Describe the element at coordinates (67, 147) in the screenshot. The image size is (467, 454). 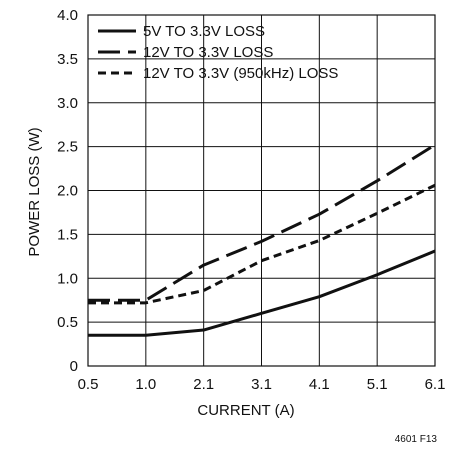
I see `y-tick-label: 2.5` at that location.